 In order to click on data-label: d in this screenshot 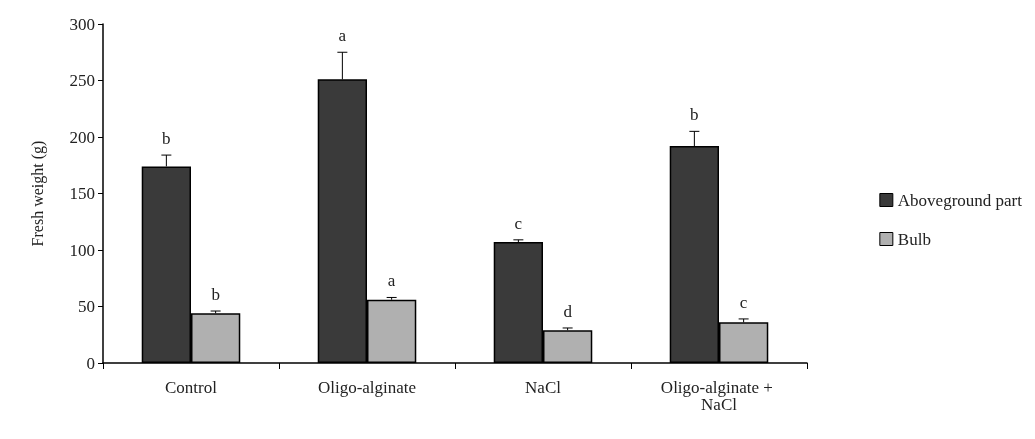, I will do `click(568, 311)`.